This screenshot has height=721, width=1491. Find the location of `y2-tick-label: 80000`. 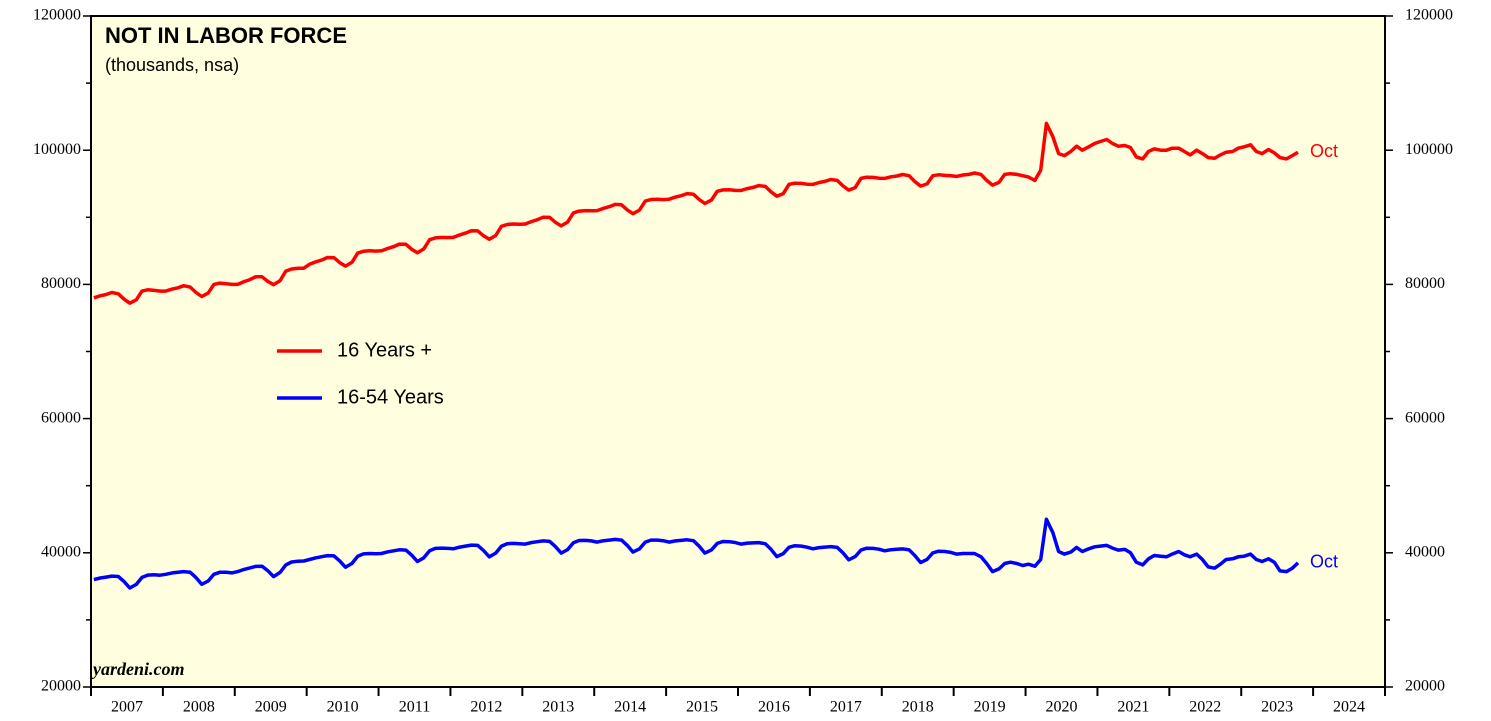

y2-tick-label: 80000 is located at coordinates (1425, 283).